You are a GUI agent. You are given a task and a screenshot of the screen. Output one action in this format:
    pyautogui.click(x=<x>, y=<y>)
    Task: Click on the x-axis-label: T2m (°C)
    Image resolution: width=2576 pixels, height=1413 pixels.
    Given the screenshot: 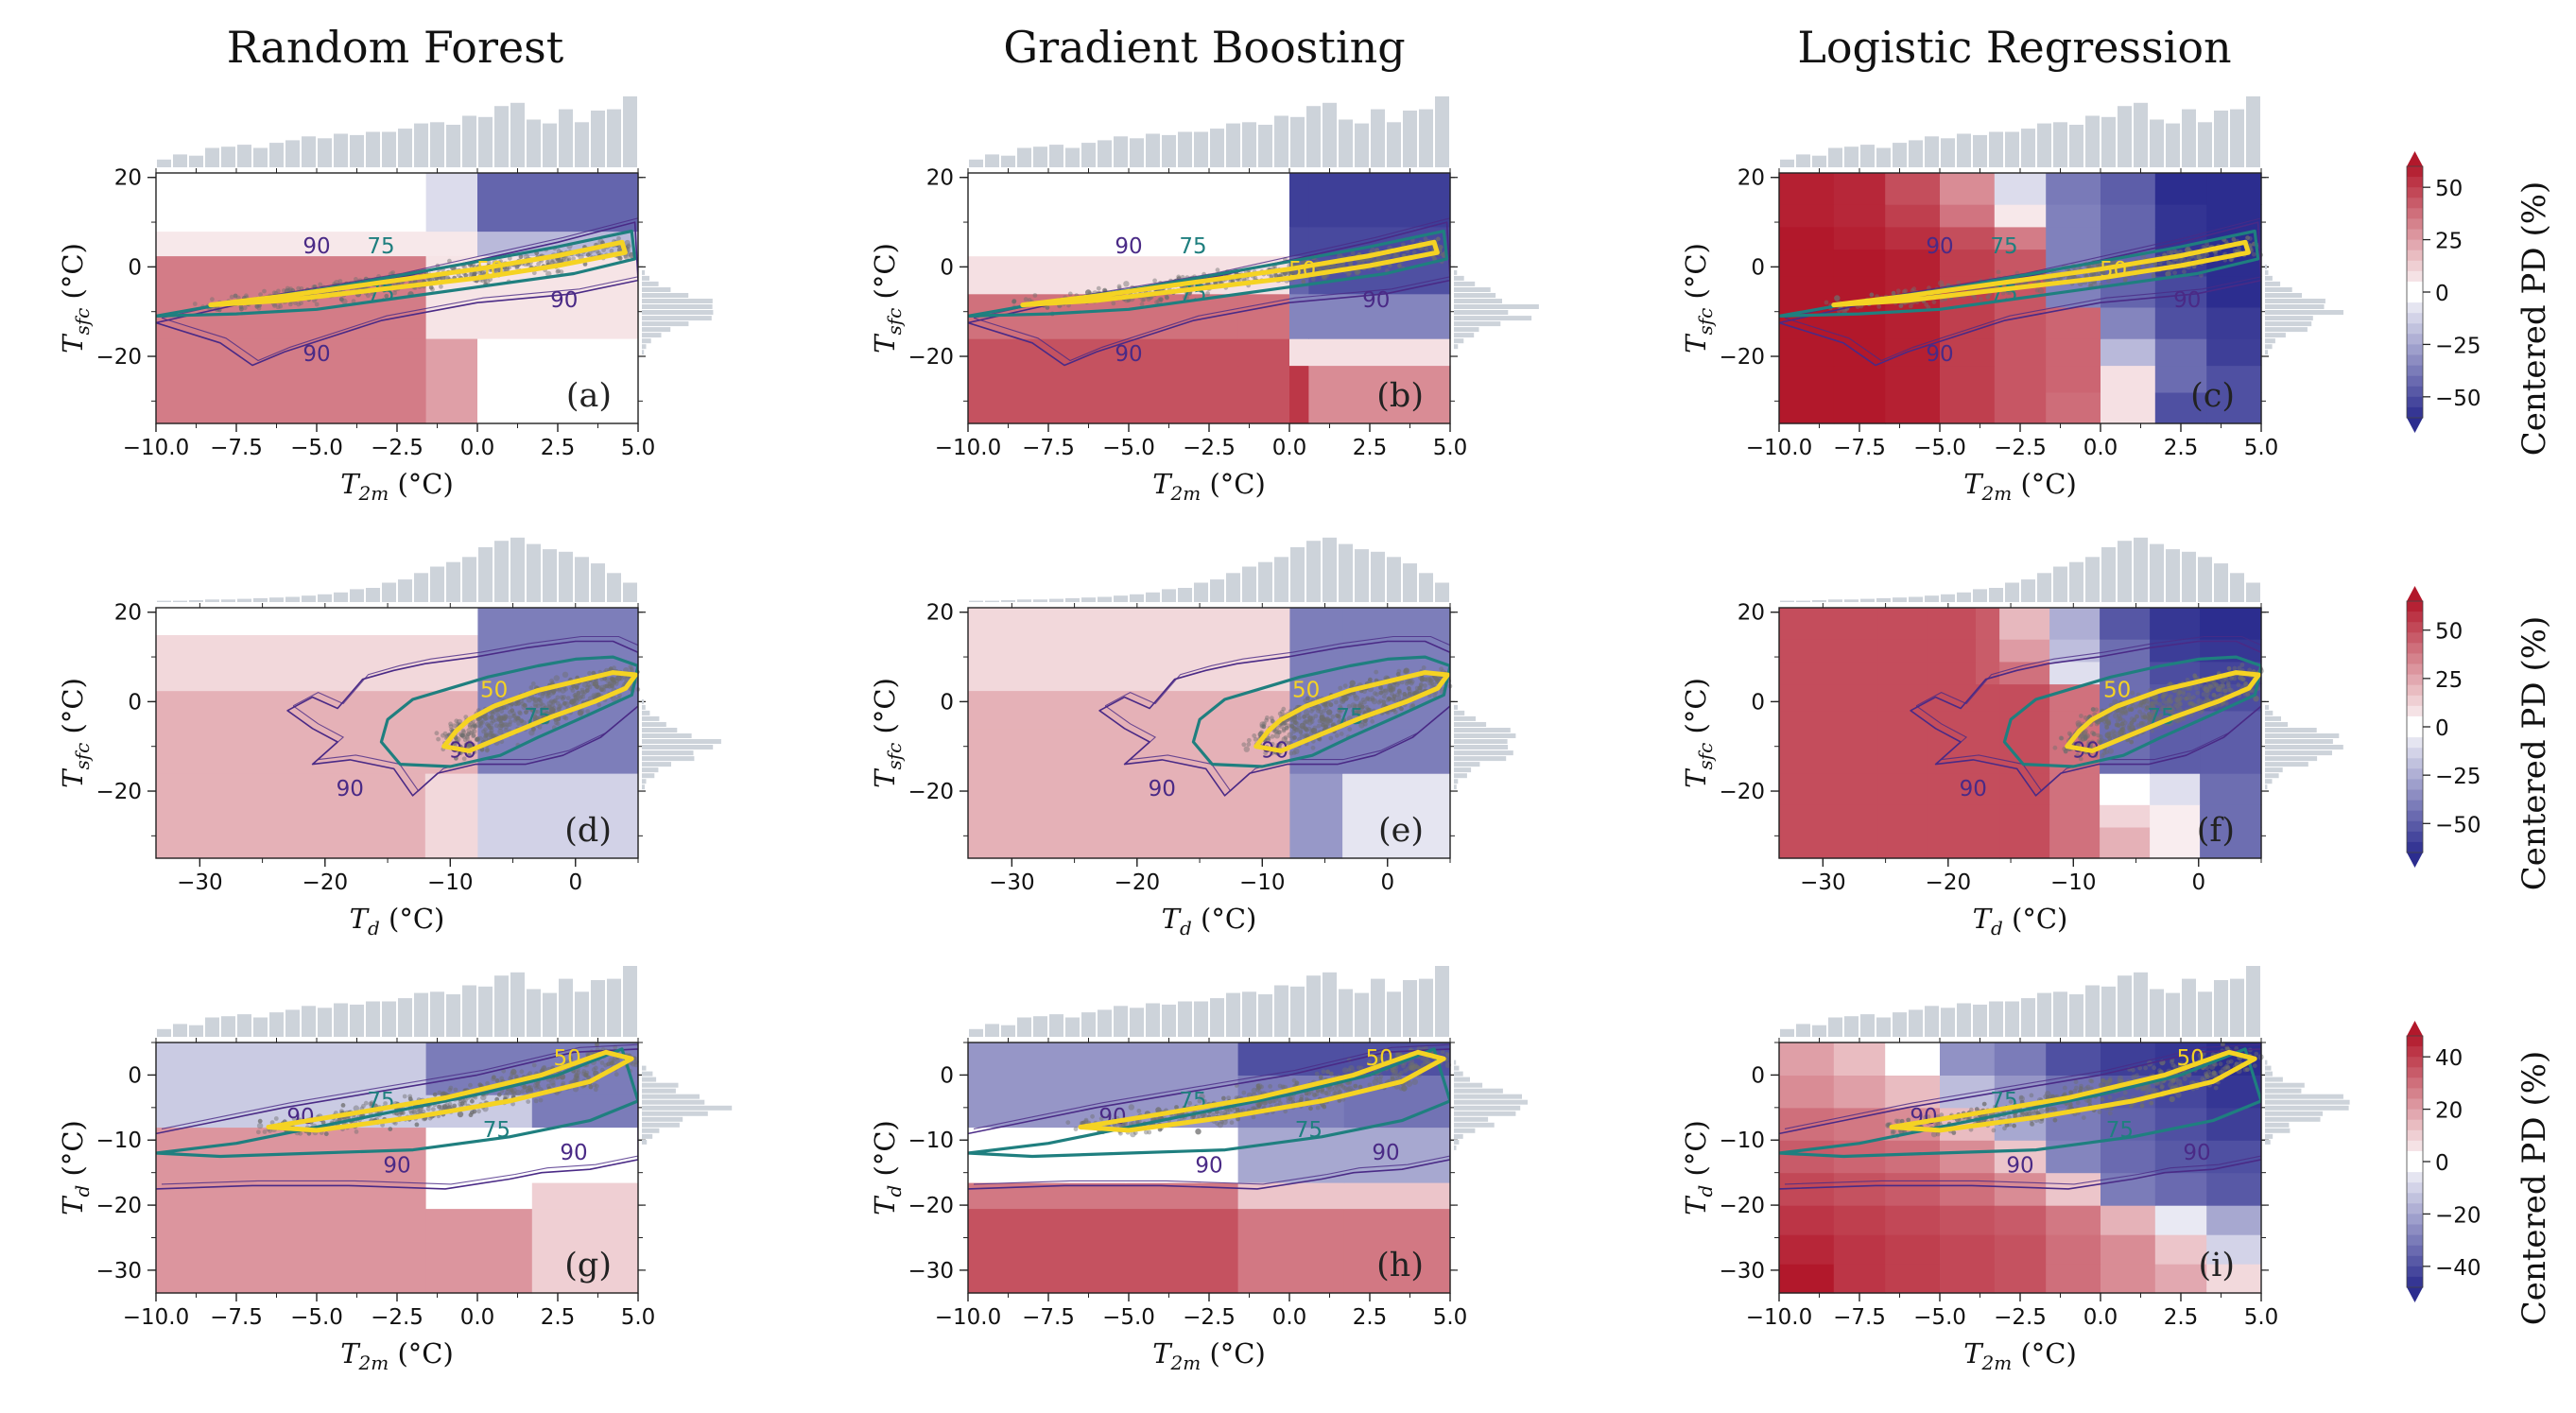 What is the action you would take?
    pyautogui.click(x=397, y=487)
    